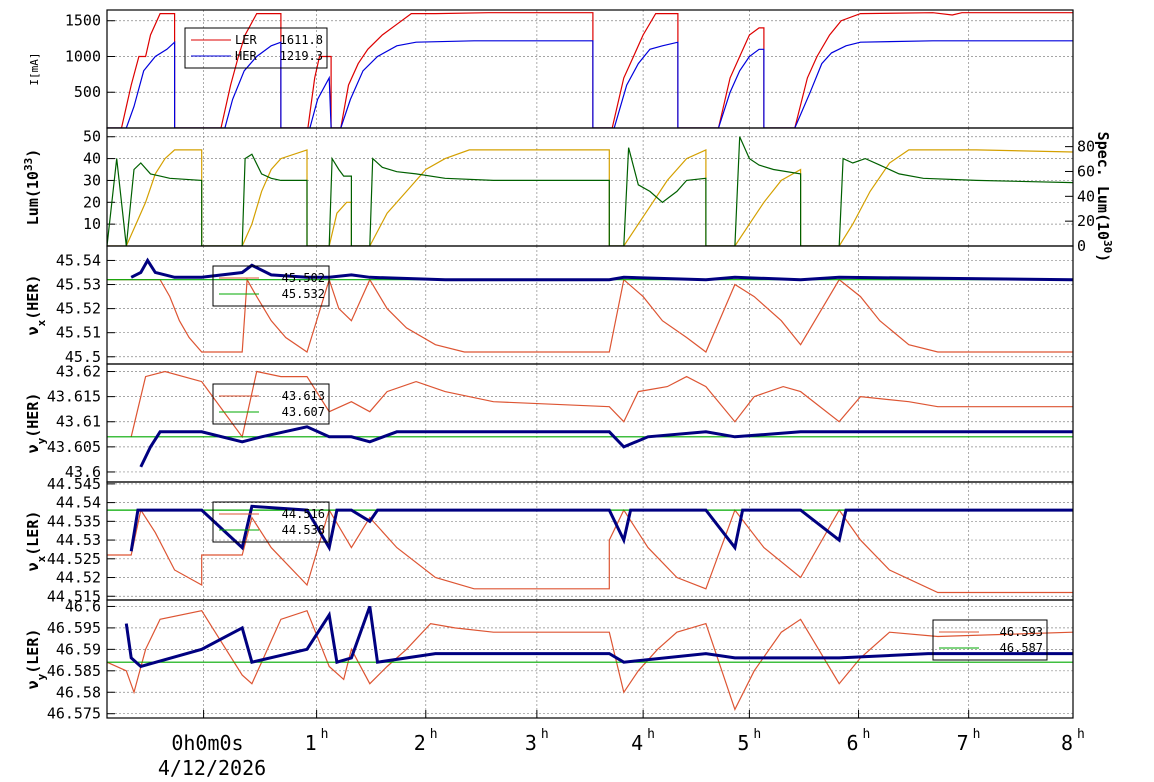 The width and height of the screenshot is (1154, 782). Describe the element at coordinates (78, 285) in the screenshot. I see `ytick-label: 45.53` at that location.